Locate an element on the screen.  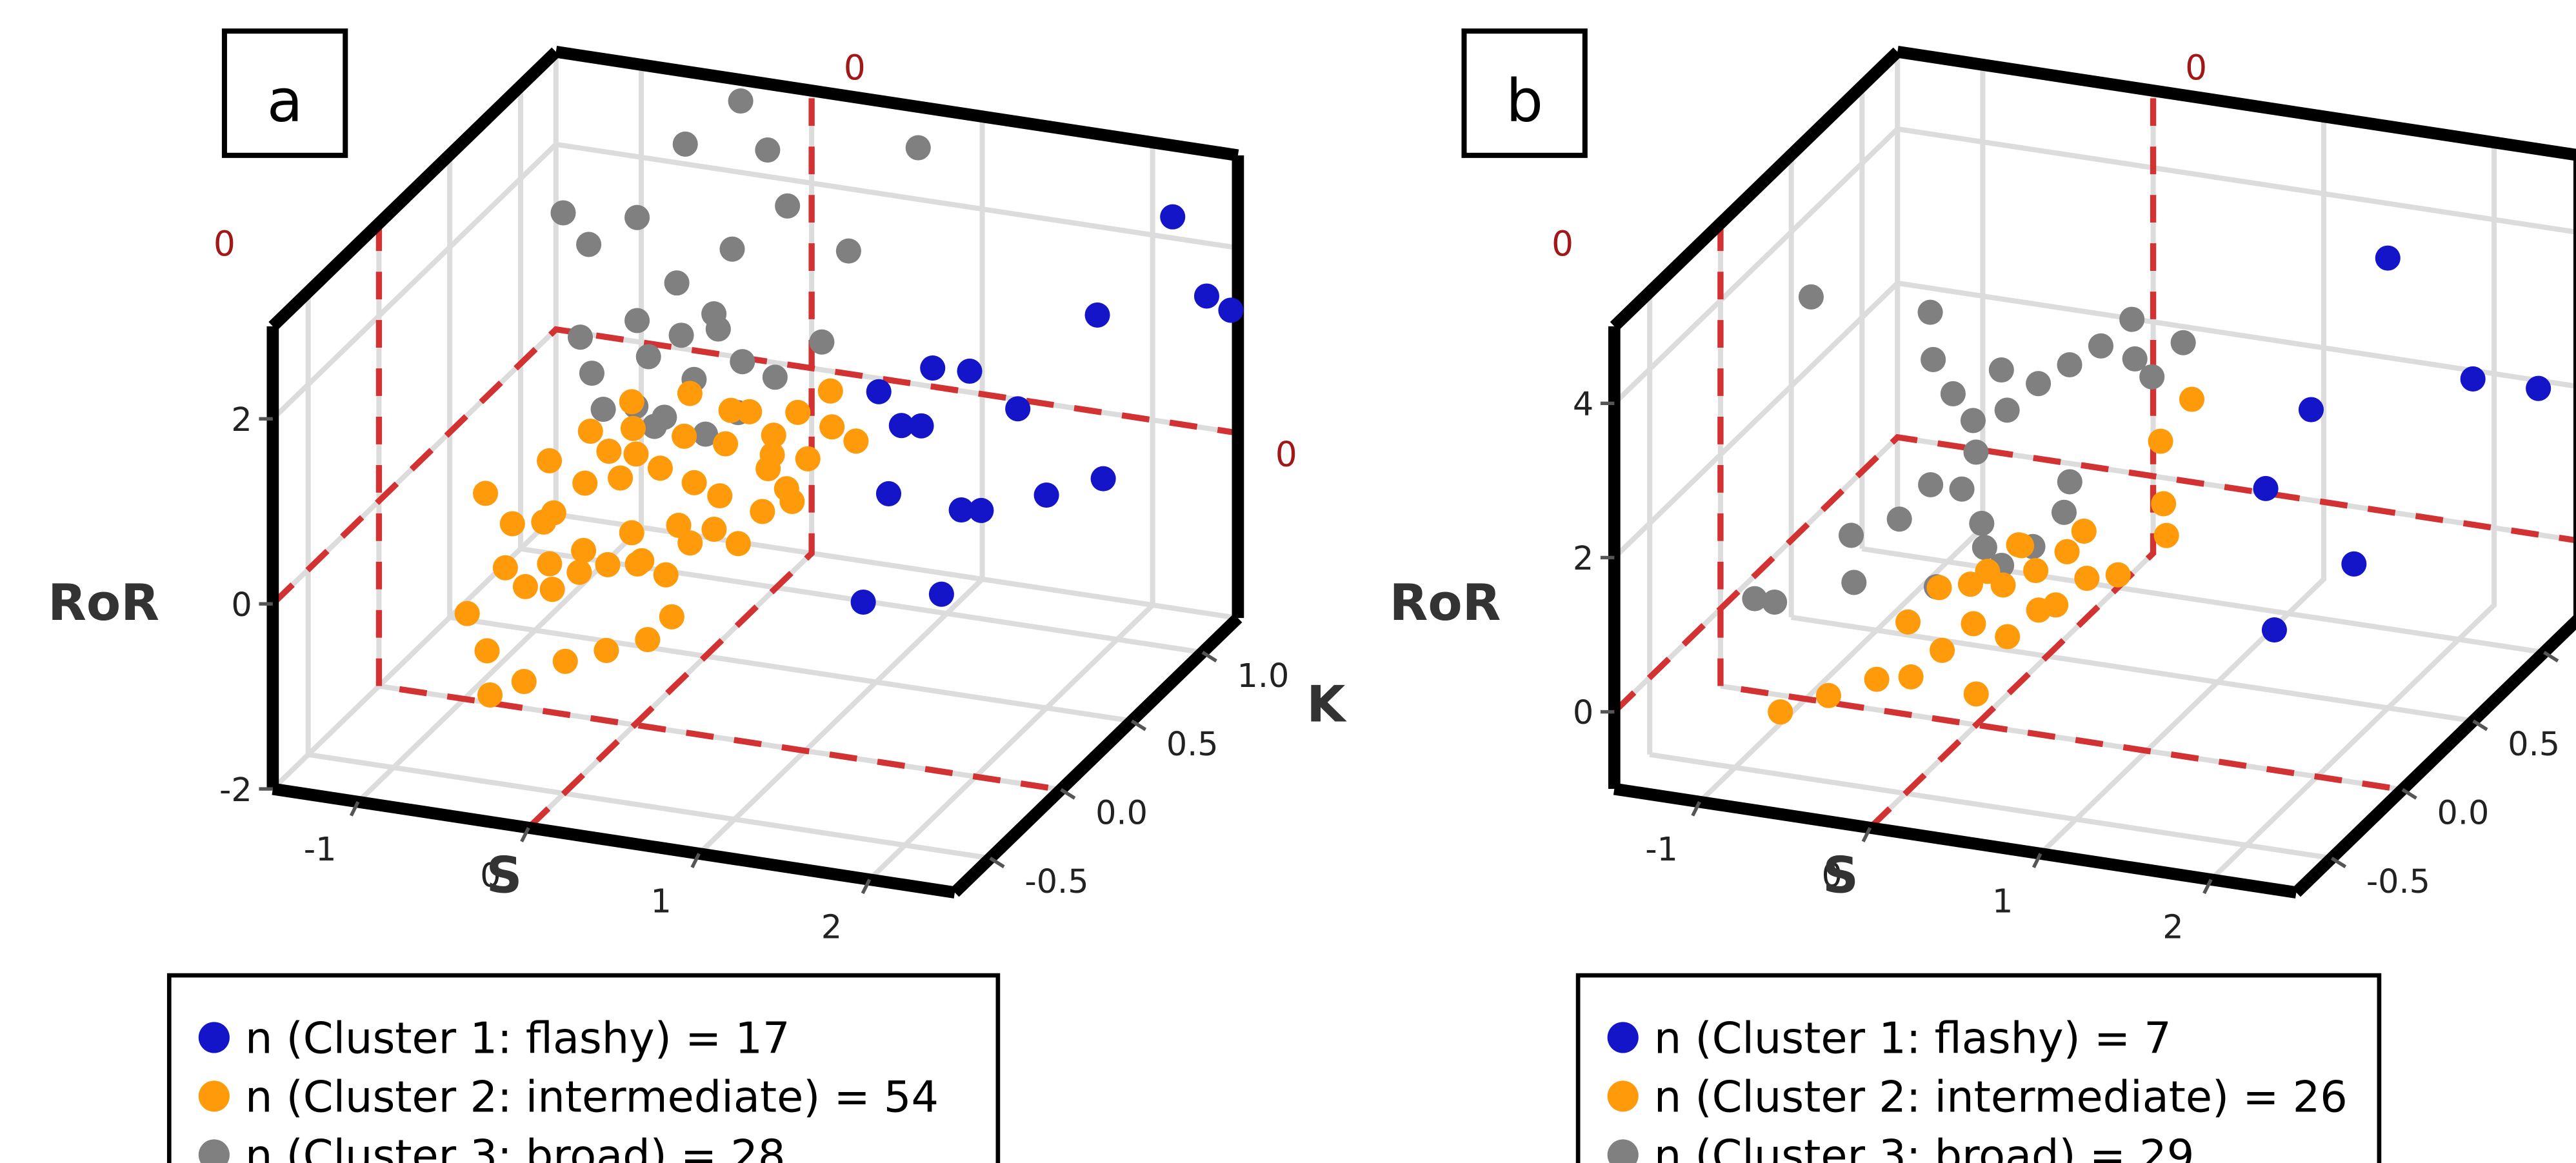
zero-line-k is located at coordinates (2060, 508).